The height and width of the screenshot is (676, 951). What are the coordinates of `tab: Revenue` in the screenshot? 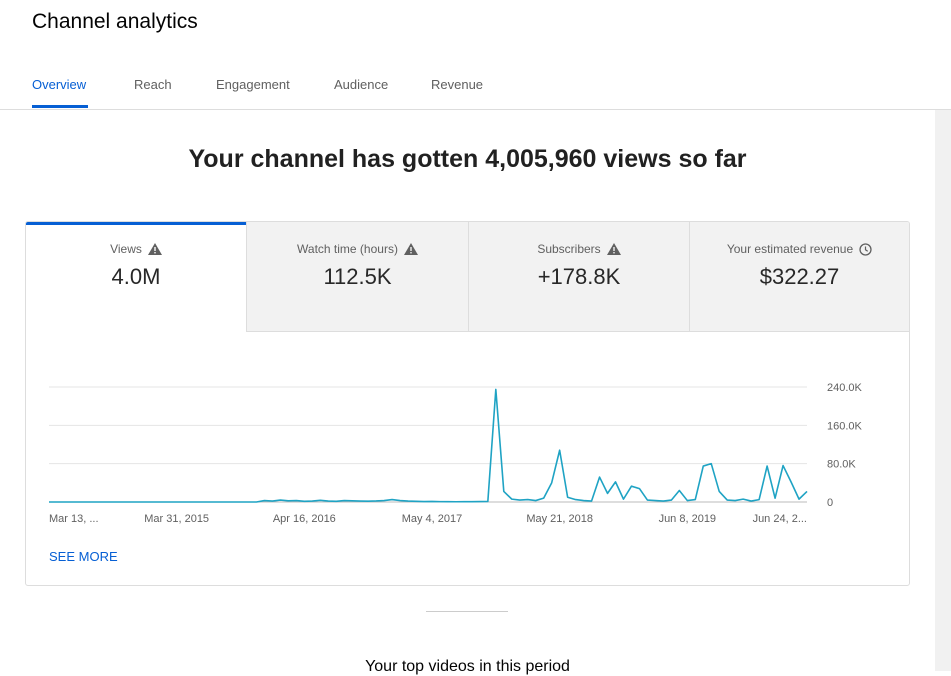 It's located at (457, 84).